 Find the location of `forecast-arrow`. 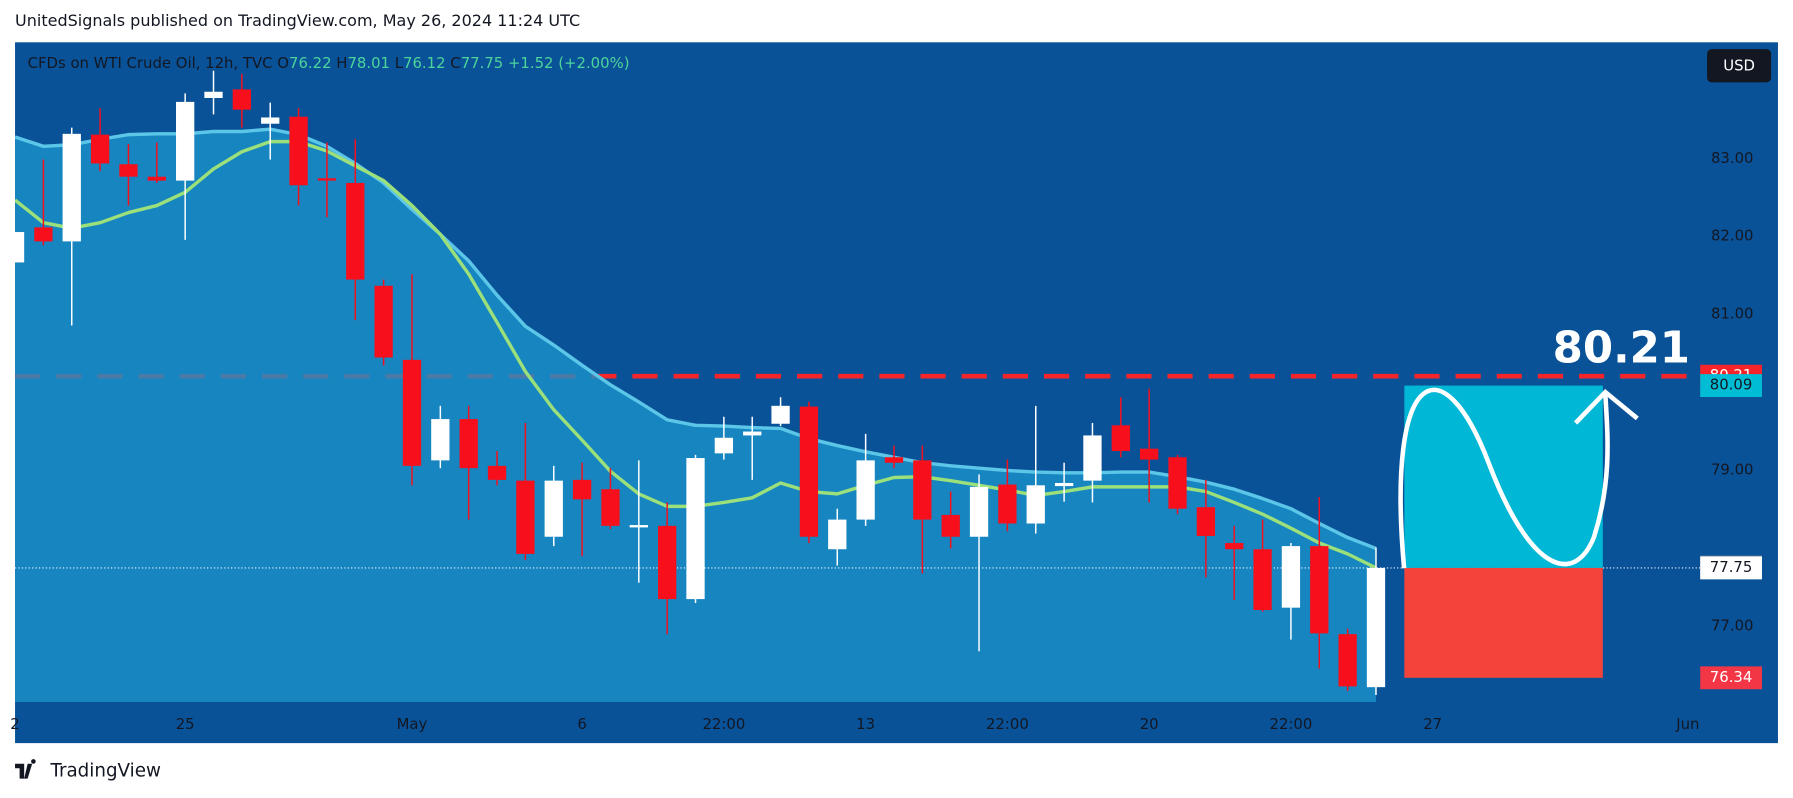

forecast-arrow is located at coordinates (1504, 478).